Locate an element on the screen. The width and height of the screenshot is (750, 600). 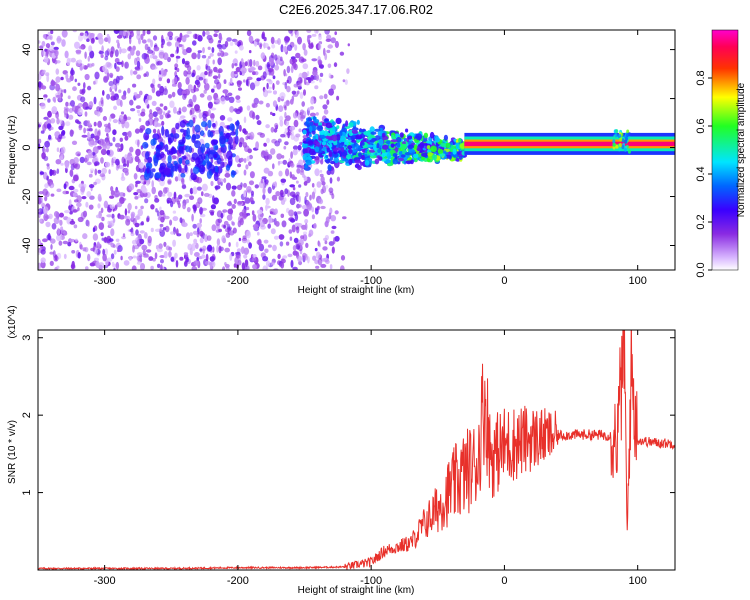
snr-y-label: SNR (10 * v/v) is located at coordinates (12, 452).